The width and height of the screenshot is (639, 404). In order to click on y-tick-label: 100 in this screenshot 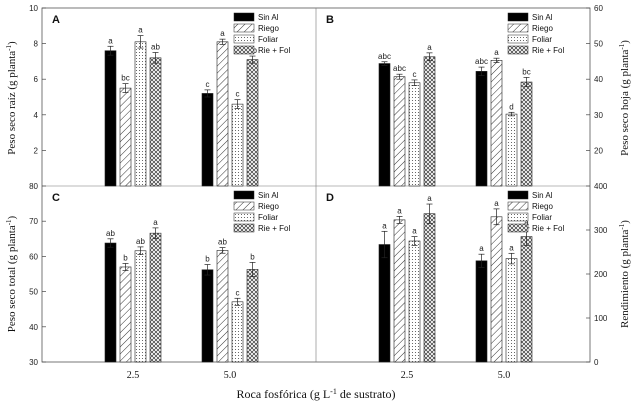, I will do `click(601, 318)`.